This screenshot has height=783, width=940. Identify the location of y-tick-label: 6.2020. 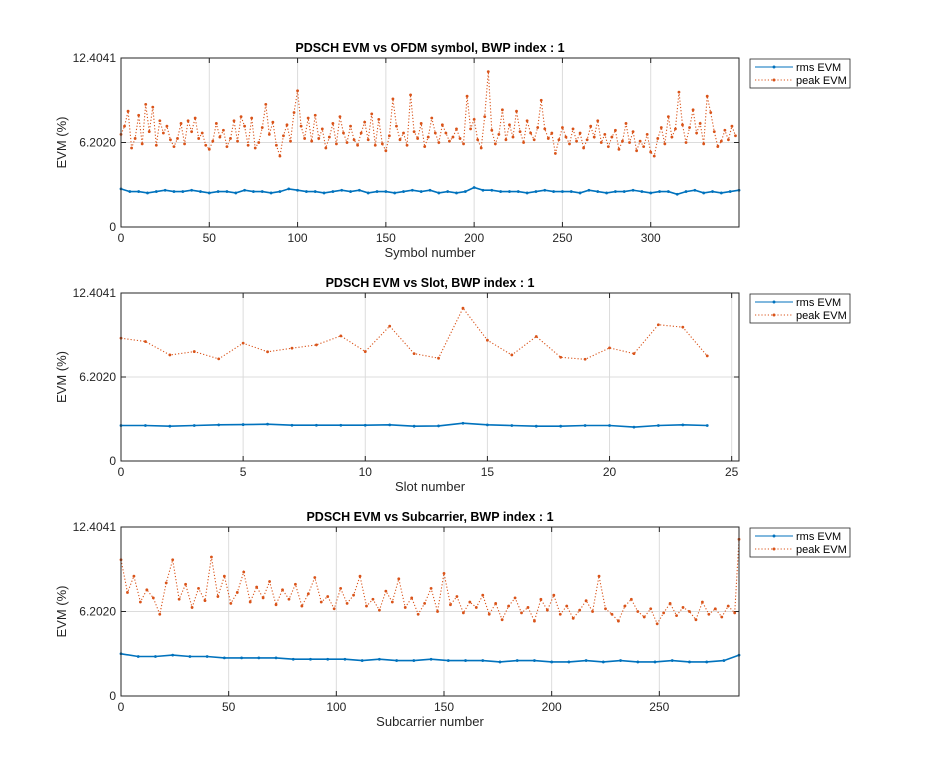
(97, 377).